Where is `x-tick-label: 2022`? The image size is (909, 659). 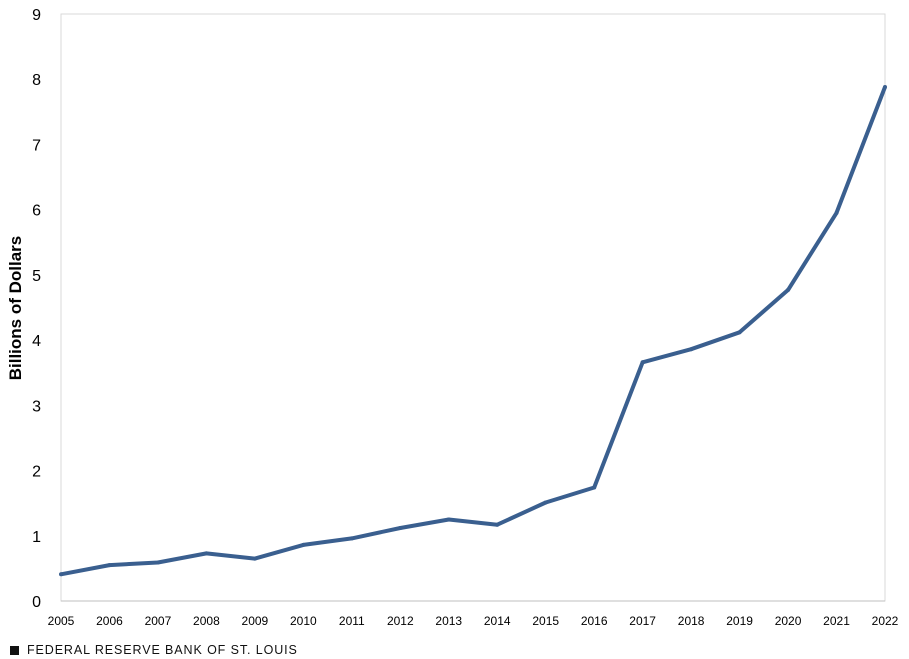 x-tick-label: 2022 is located at coordinates (885, 621).